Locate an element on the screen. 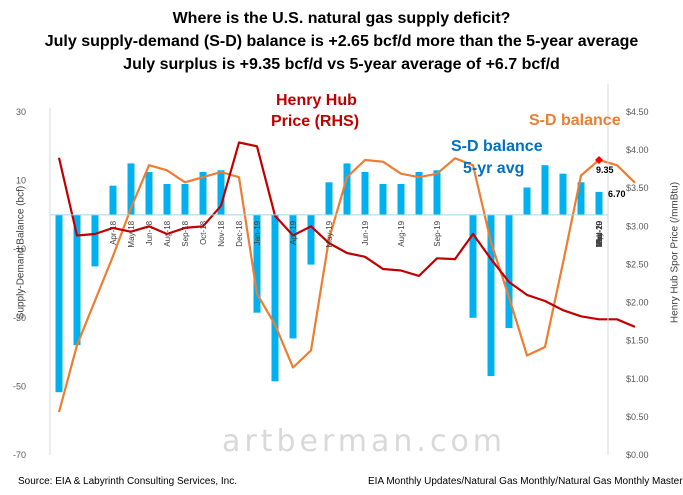 The image size is (683, 495). x-tick-label: Apr-18 is located at coordinates (113, 232).